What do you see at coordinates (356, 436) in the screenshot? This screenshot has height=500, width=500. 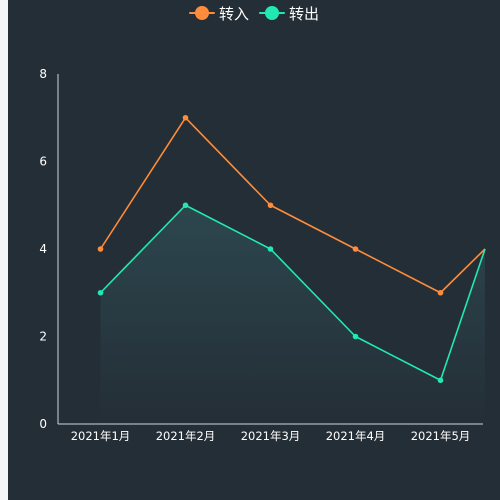 I see `x-tick-label: 2021年4月` at bounding box center [356, 436].